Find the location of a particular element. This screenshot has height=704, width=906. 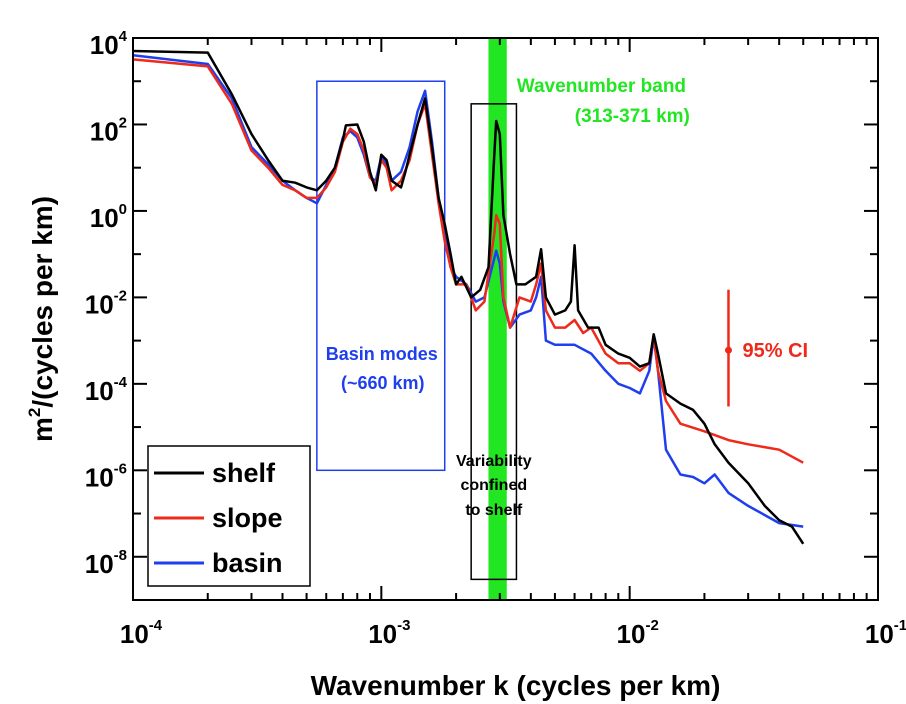

legend-label-basin: basin is located at coordinates (247, 563).